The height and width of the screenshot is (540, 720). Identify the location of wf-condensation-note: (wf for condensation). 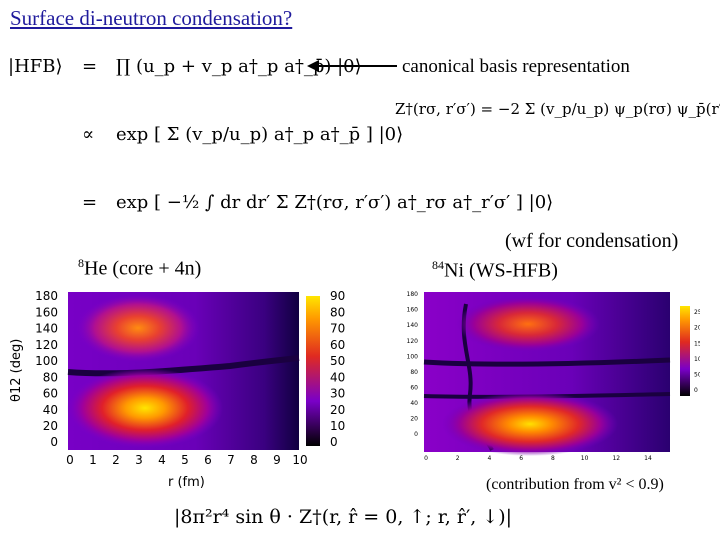
(592, 241).